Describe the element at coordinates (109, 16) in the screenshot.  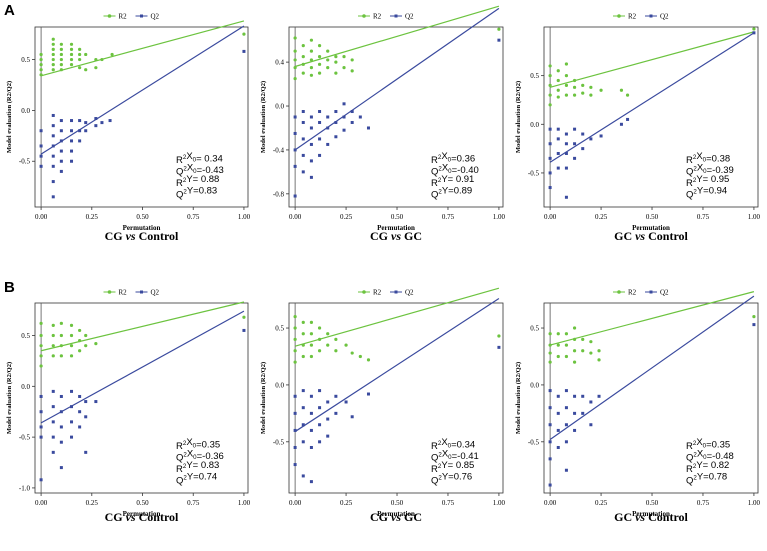
I see `legend-r2-marker` at that location.